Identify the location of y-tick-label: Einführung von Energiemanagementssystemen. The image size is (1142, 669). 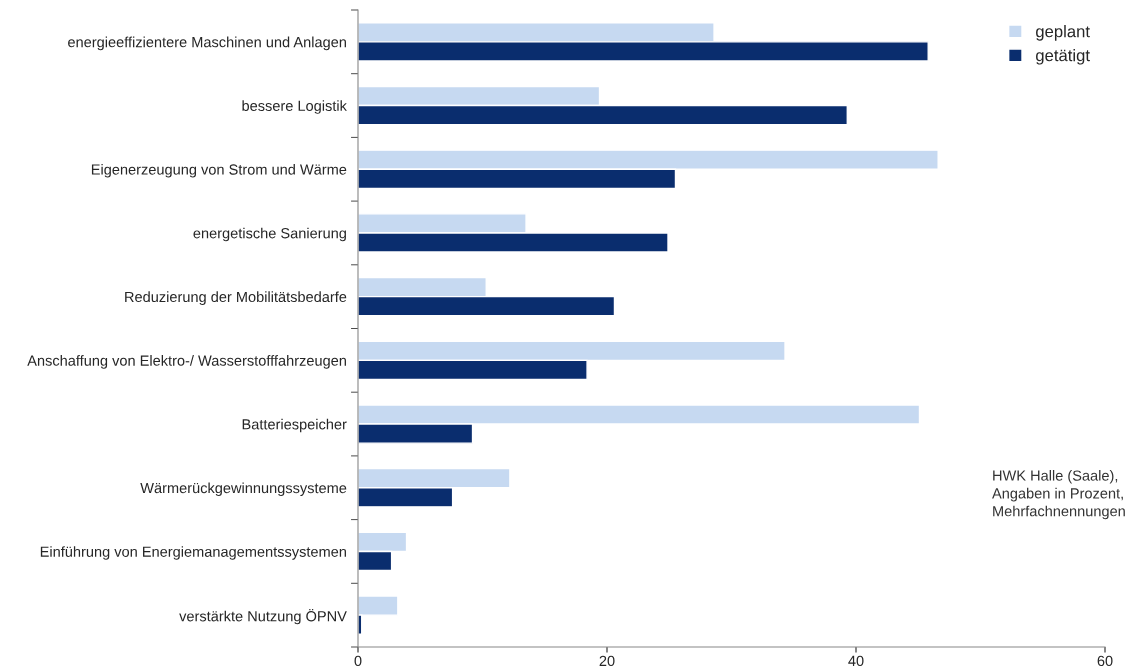
(193, 553).